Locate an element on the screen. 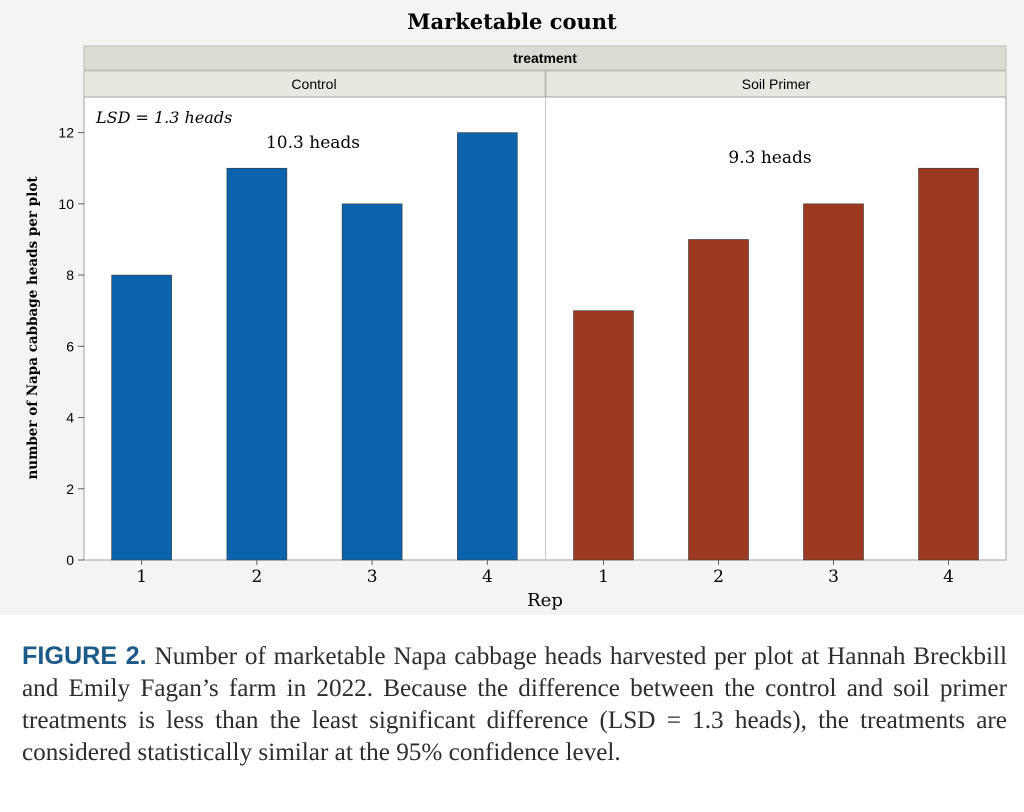  lsd-annotation: LSD = 1.3 heads is located at coordinates (163, 117).